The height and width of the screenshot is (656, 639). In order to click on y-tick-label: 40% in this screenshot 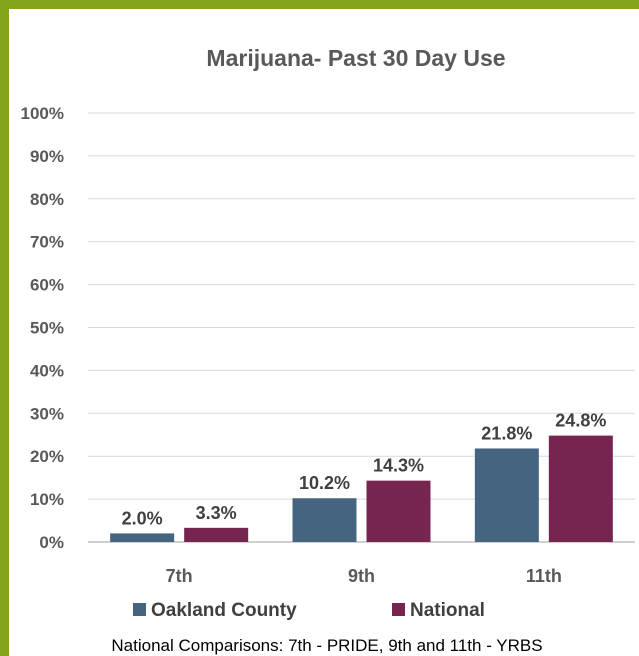, I will do `click(47, 370)`.